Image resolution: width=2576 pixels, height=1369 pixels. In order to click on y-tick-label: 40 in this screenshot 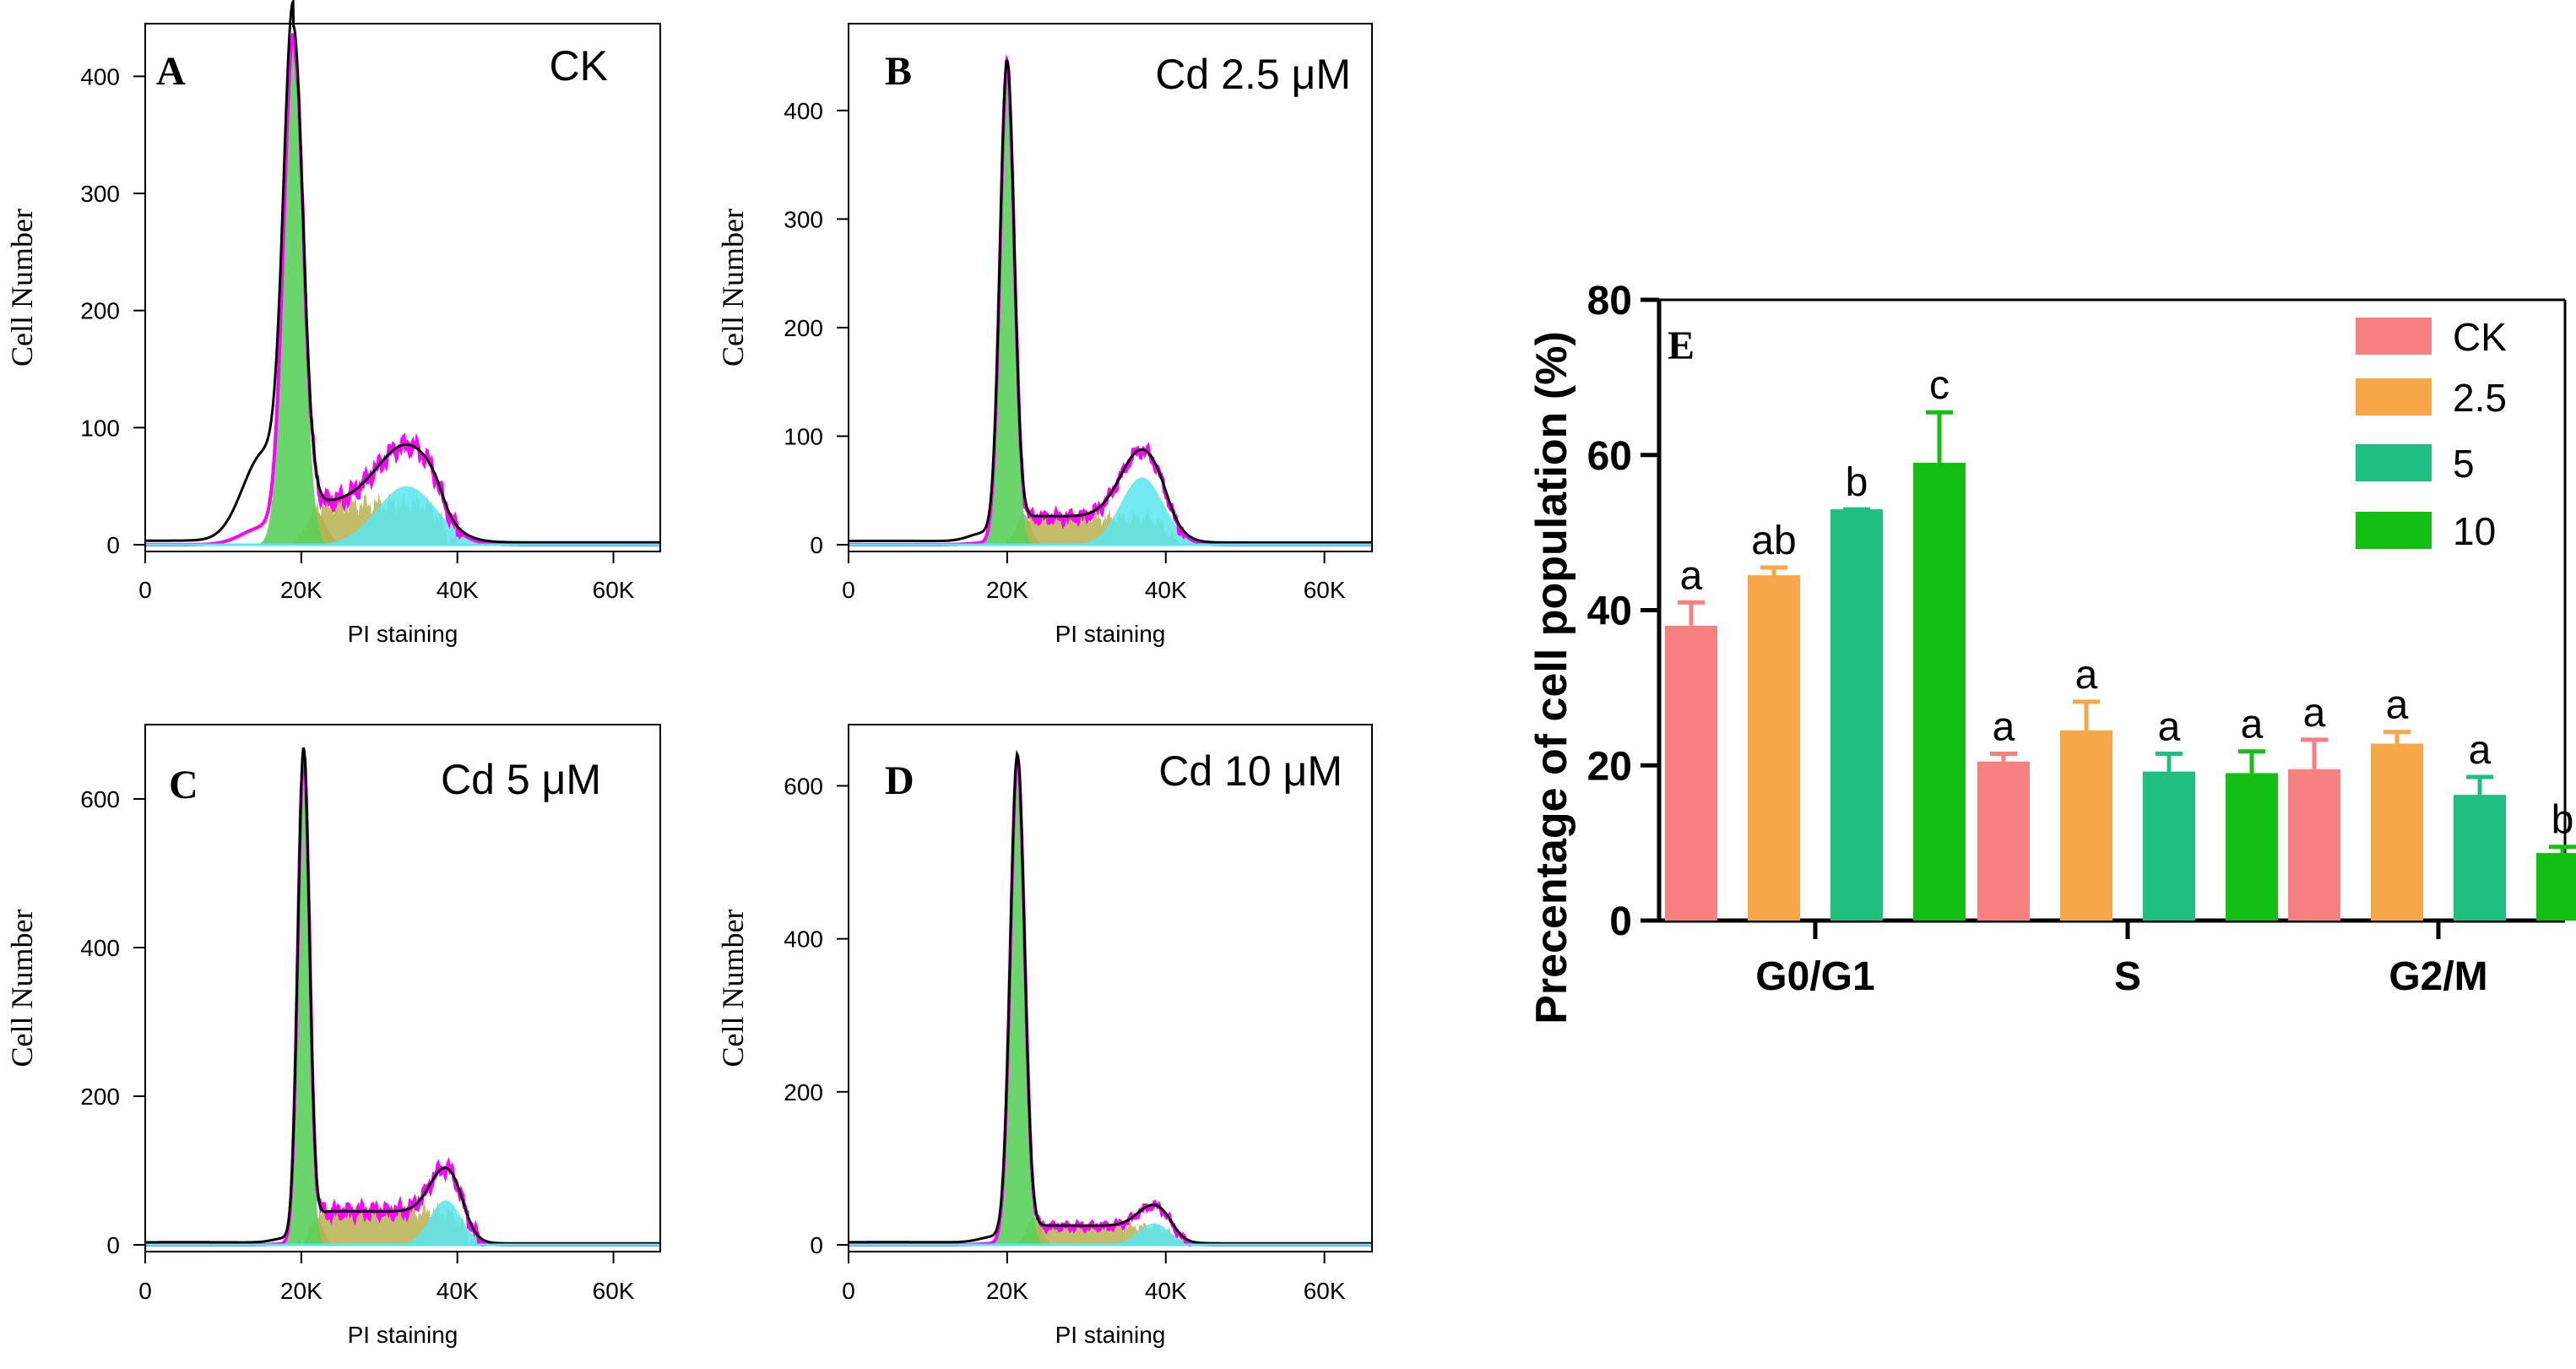, I will do `click(1609, 611)`.